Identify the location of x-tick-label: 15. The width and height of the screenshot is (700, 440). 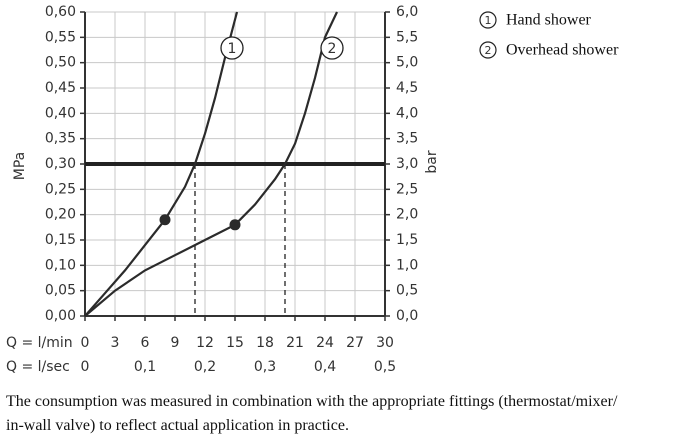
(235, 343).